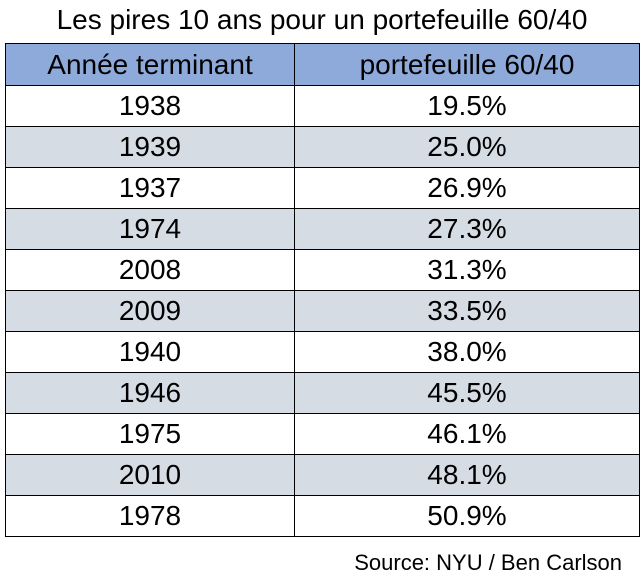  I want to click on return-cell: 25.0%, so click(467, 147).